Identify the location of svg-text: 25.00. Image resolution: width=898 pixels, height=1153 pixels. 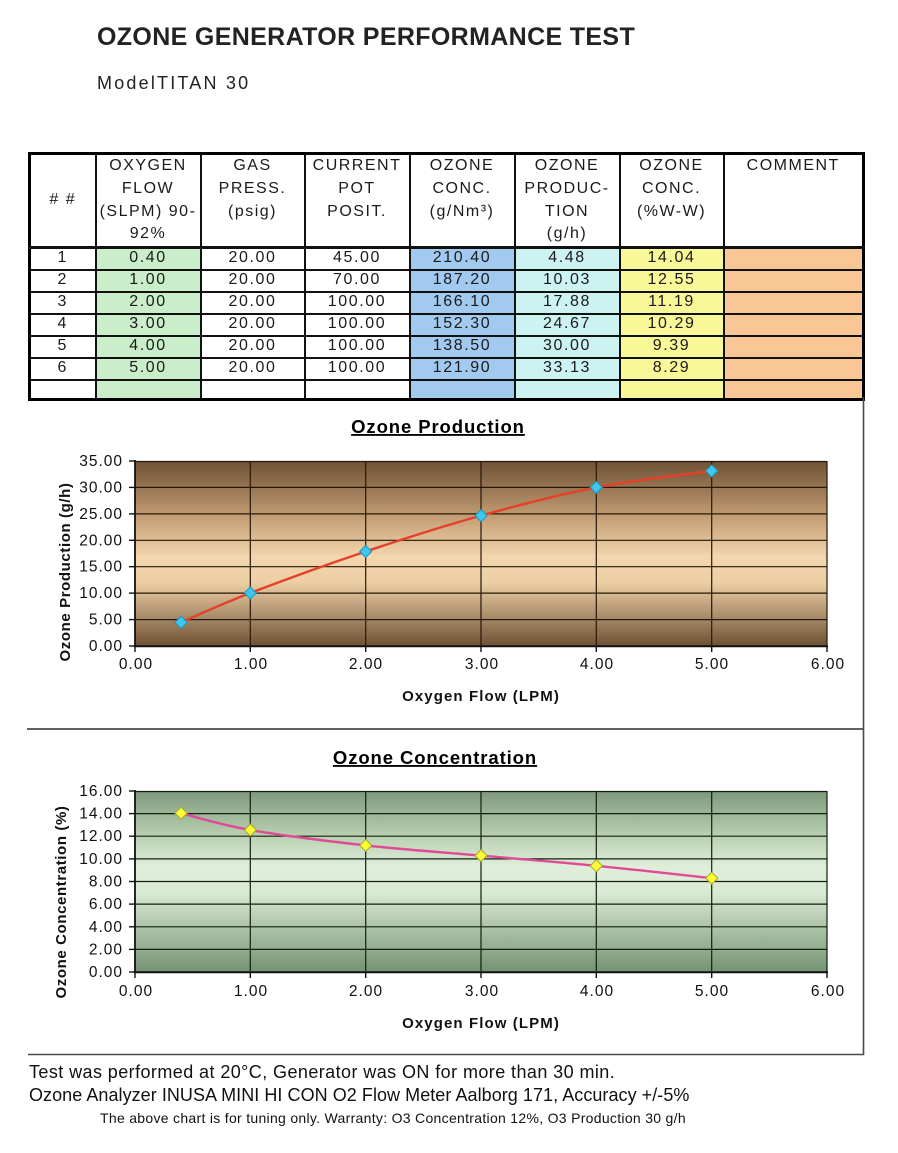
(101, 514).